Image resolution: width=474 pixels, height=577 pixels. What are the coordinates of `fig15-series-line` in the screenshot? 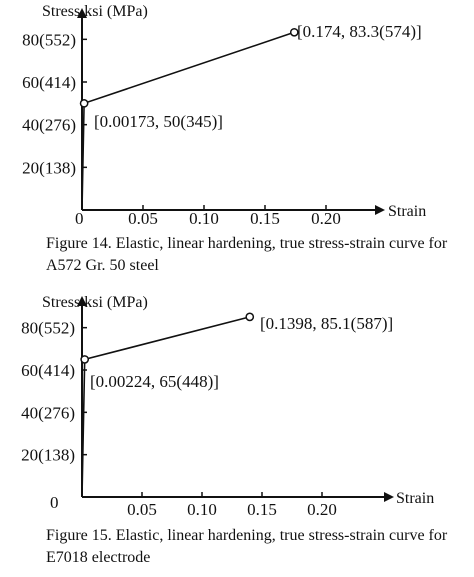 It's located at (165, 407).